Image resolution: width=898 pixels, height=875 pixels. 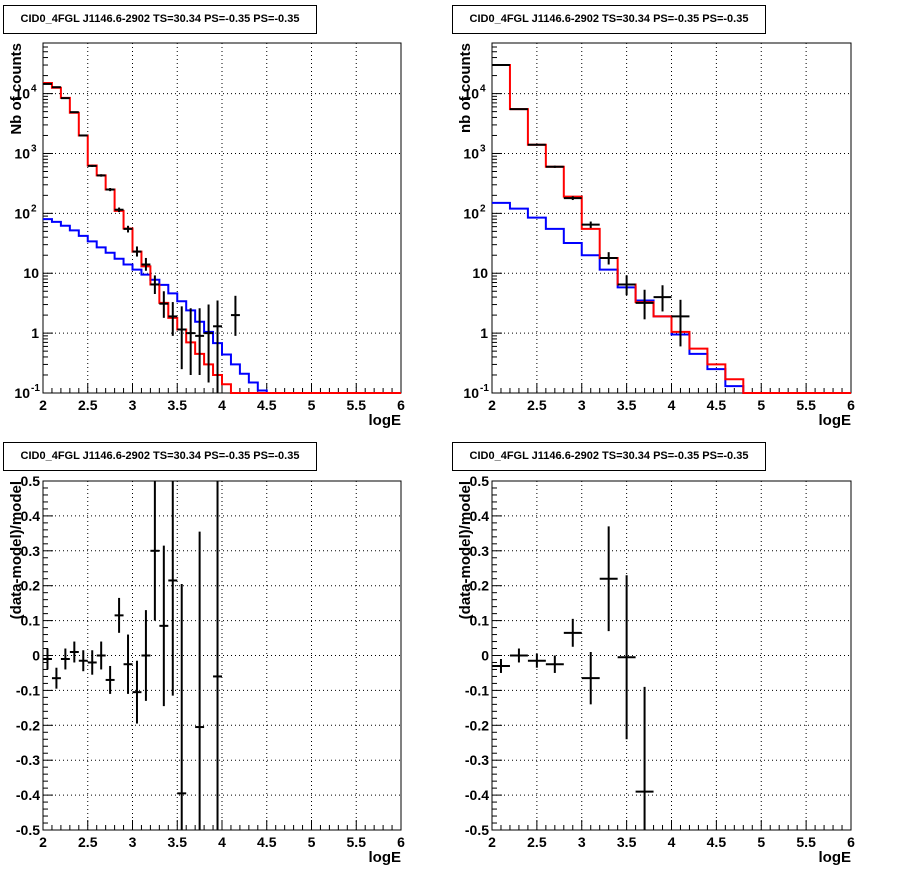 I want to click on model-component-histogram, so click(x=222, y=306).